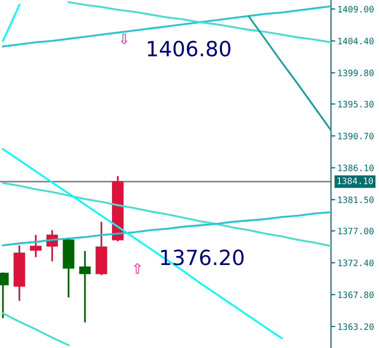  I want to click on y-tick-label: 1404.40, so click(356, 41).